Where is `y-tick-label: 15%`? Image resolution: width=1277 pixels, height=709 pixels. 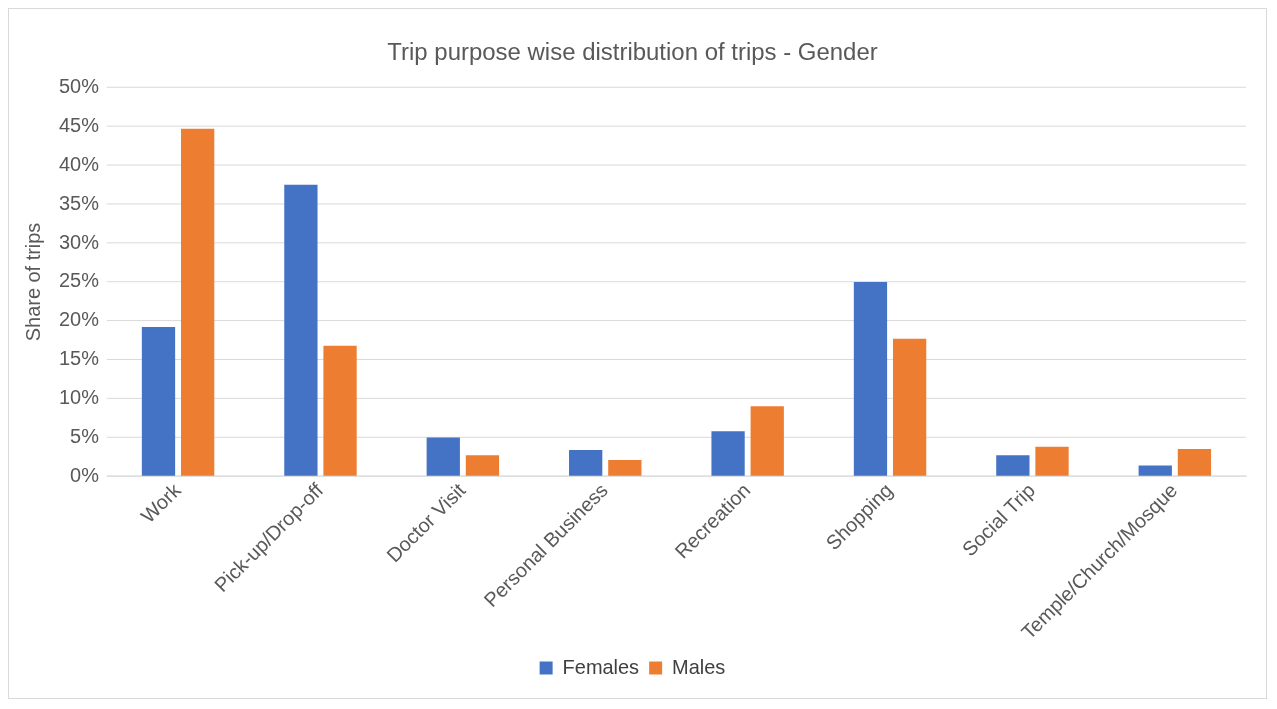 y-tick-label: 15% is located at coordinates (79, 358).